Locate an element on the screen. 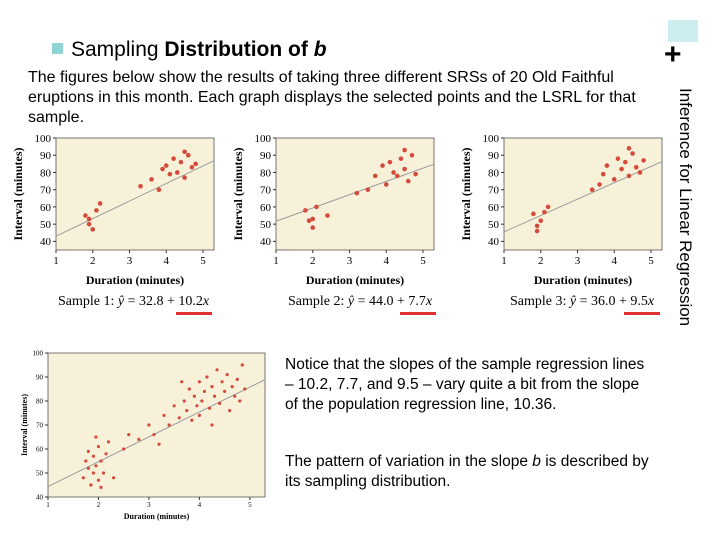 The image size is (720, 540). side-title: Inference for Linear Regression is located at coordinates (683, 223).